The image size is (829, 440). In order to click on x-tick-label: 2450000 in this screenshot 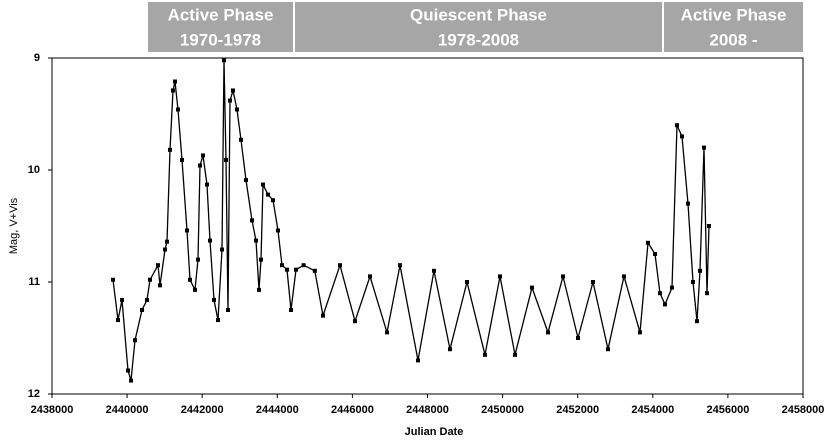, I will do `click(502, 410)`.